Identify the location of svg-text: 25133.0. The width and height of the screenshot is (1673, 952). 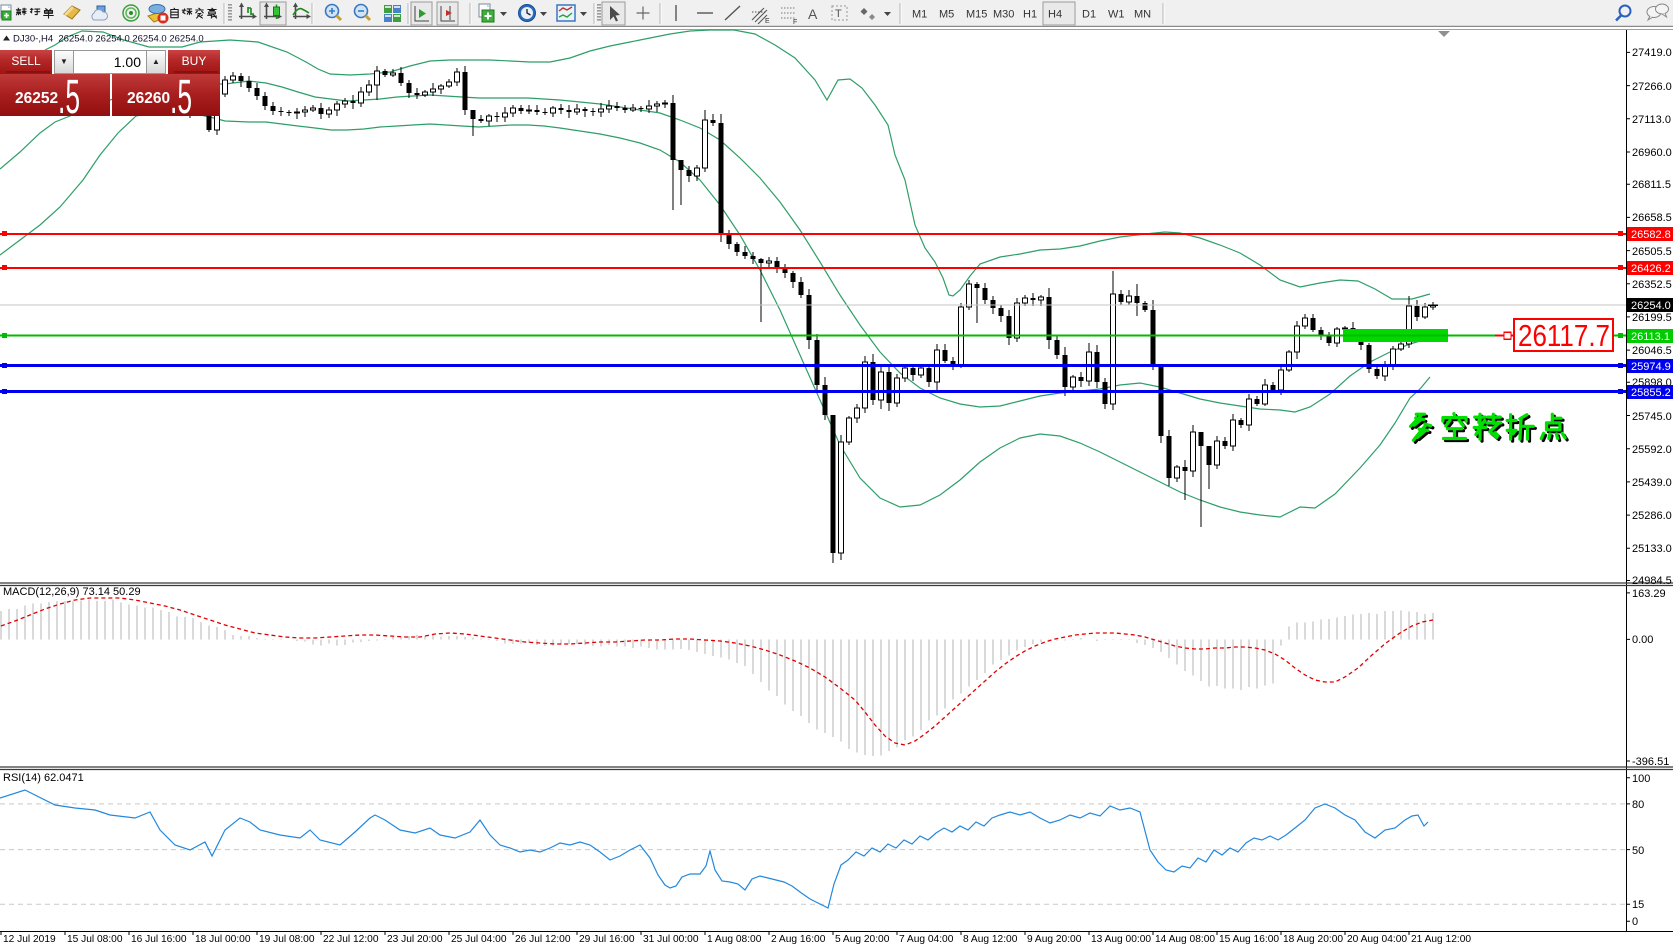
(1652, 549).